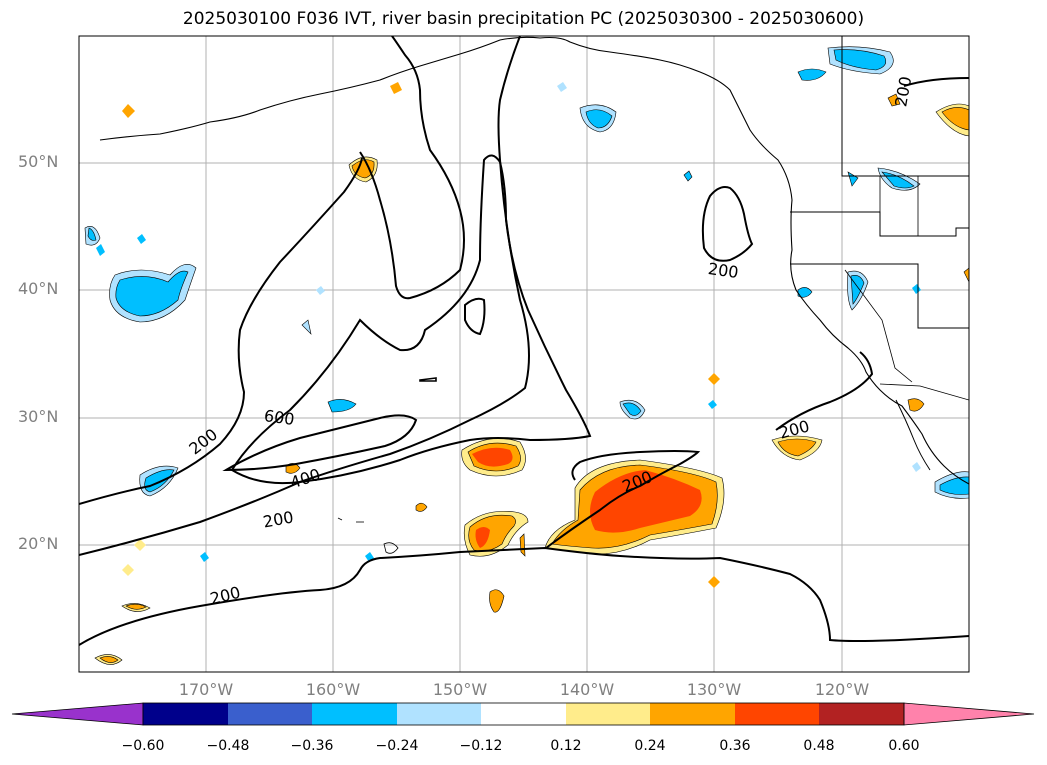  I want to click on colorbar-tick: 0.36, so click(735, 746).